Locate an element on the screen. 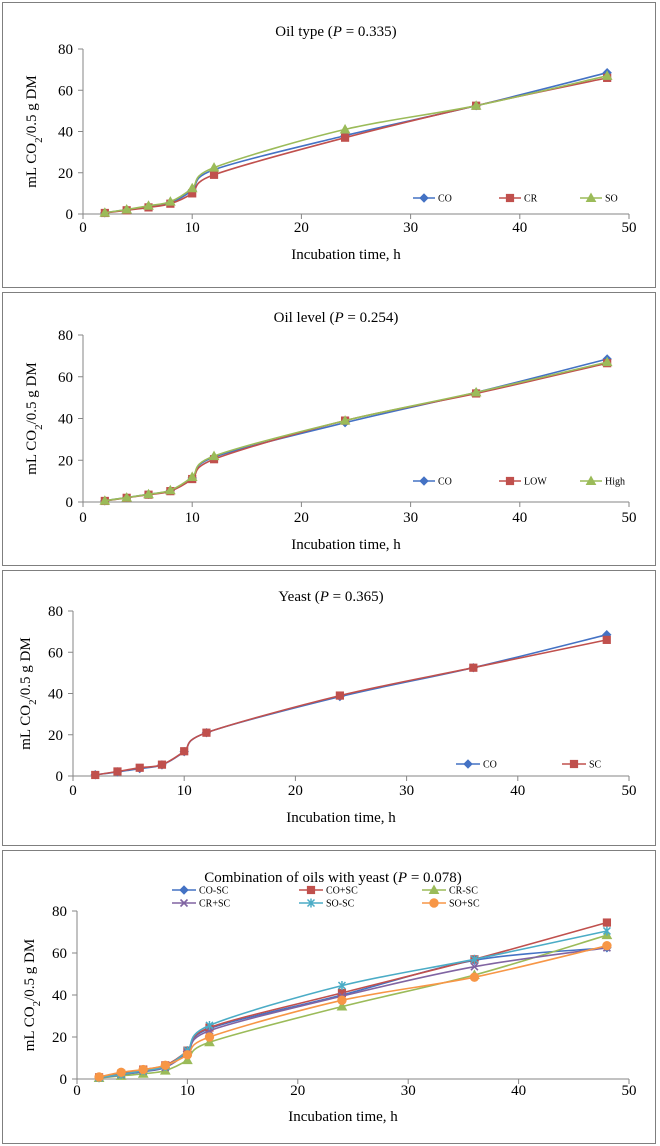 This screenshot has height=1146, width=660. oil-type-x-tick-label: 10 is located at coordinates (192, 228).